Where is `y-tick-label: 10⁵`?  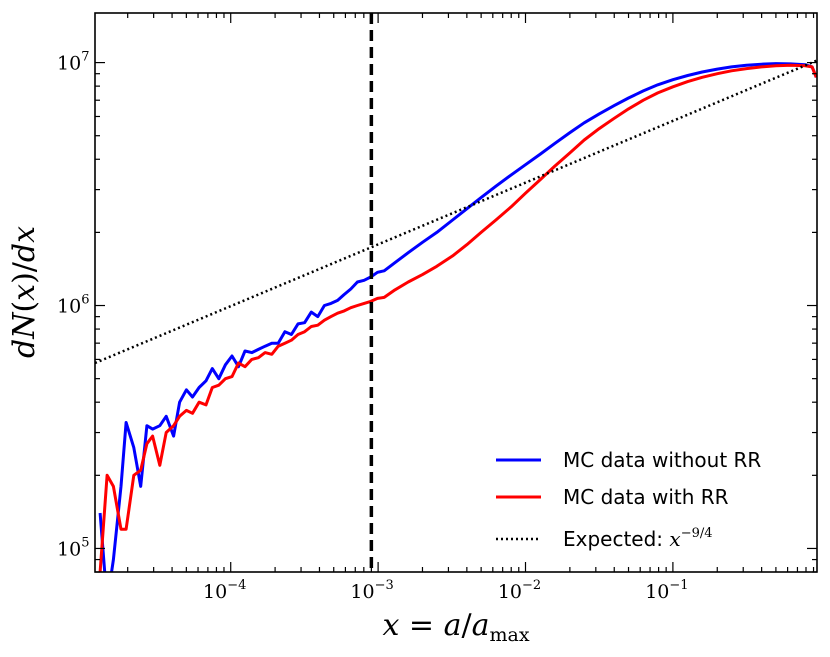 y-tick-label: 10⁵ is located at coordinates (73, 547).